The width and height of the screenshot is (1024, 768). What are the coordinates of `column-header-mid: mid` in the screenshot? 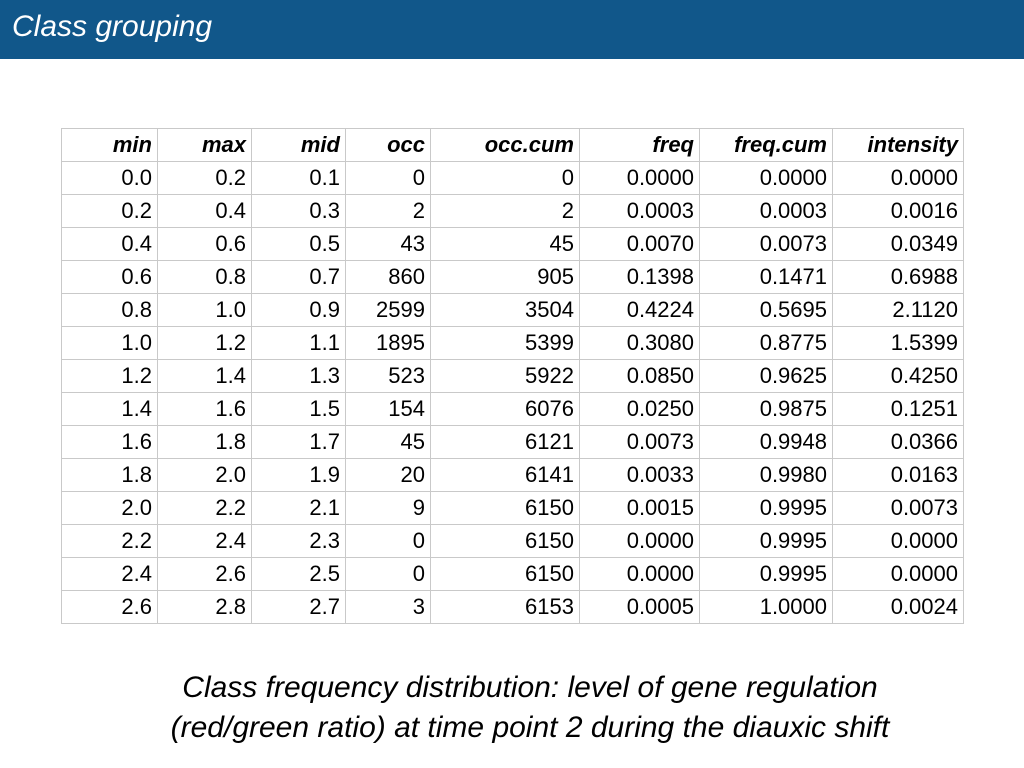 It's located at (298, 145).